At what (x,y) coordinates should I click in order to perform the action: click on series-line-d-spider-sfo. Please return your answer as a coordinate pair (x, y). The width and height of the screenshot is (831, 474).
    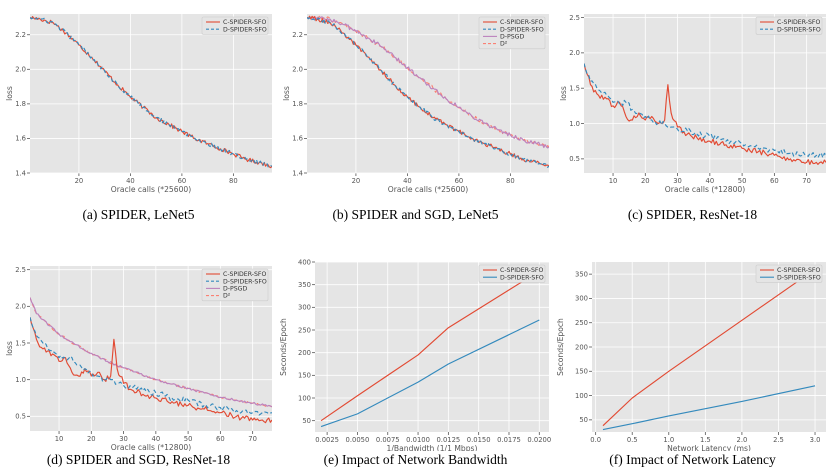
    Looking at the image, I should click on (430, 373).